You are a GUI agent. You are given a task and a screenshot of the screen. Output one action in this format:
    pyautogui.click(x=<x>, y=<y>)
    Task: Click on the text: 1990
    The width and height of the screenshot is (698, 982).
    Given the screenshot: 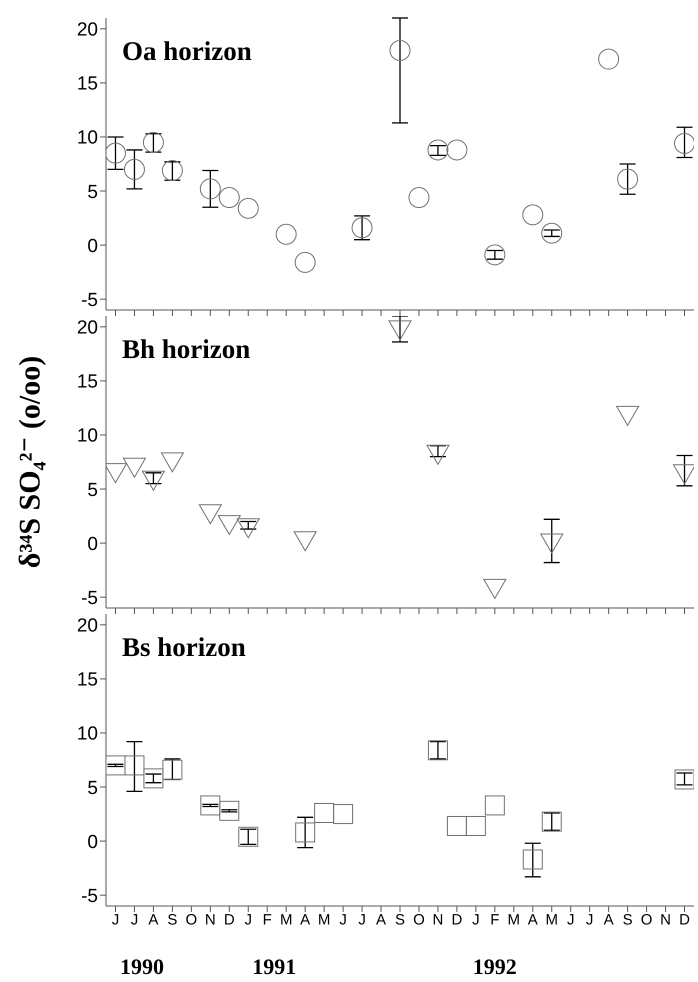 What is the action you would take?
    pyautogui.click(x=142, y=967)
    